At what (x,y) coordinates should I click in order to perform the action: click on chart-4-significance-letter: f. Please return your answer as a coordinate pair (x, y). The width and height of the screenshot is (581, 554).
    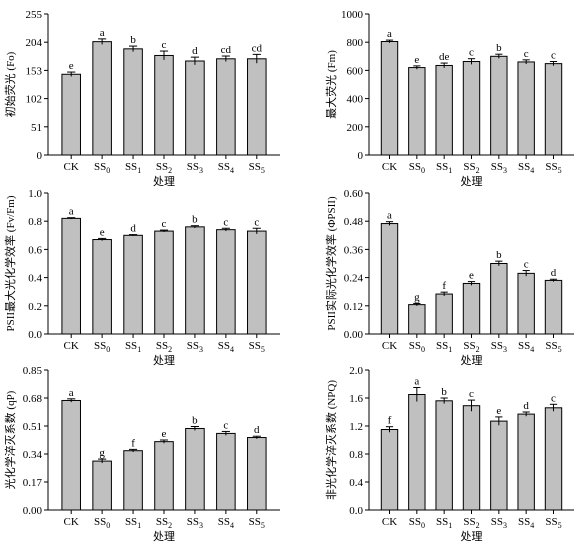
    Looking at the image, I should click on (444, 286).